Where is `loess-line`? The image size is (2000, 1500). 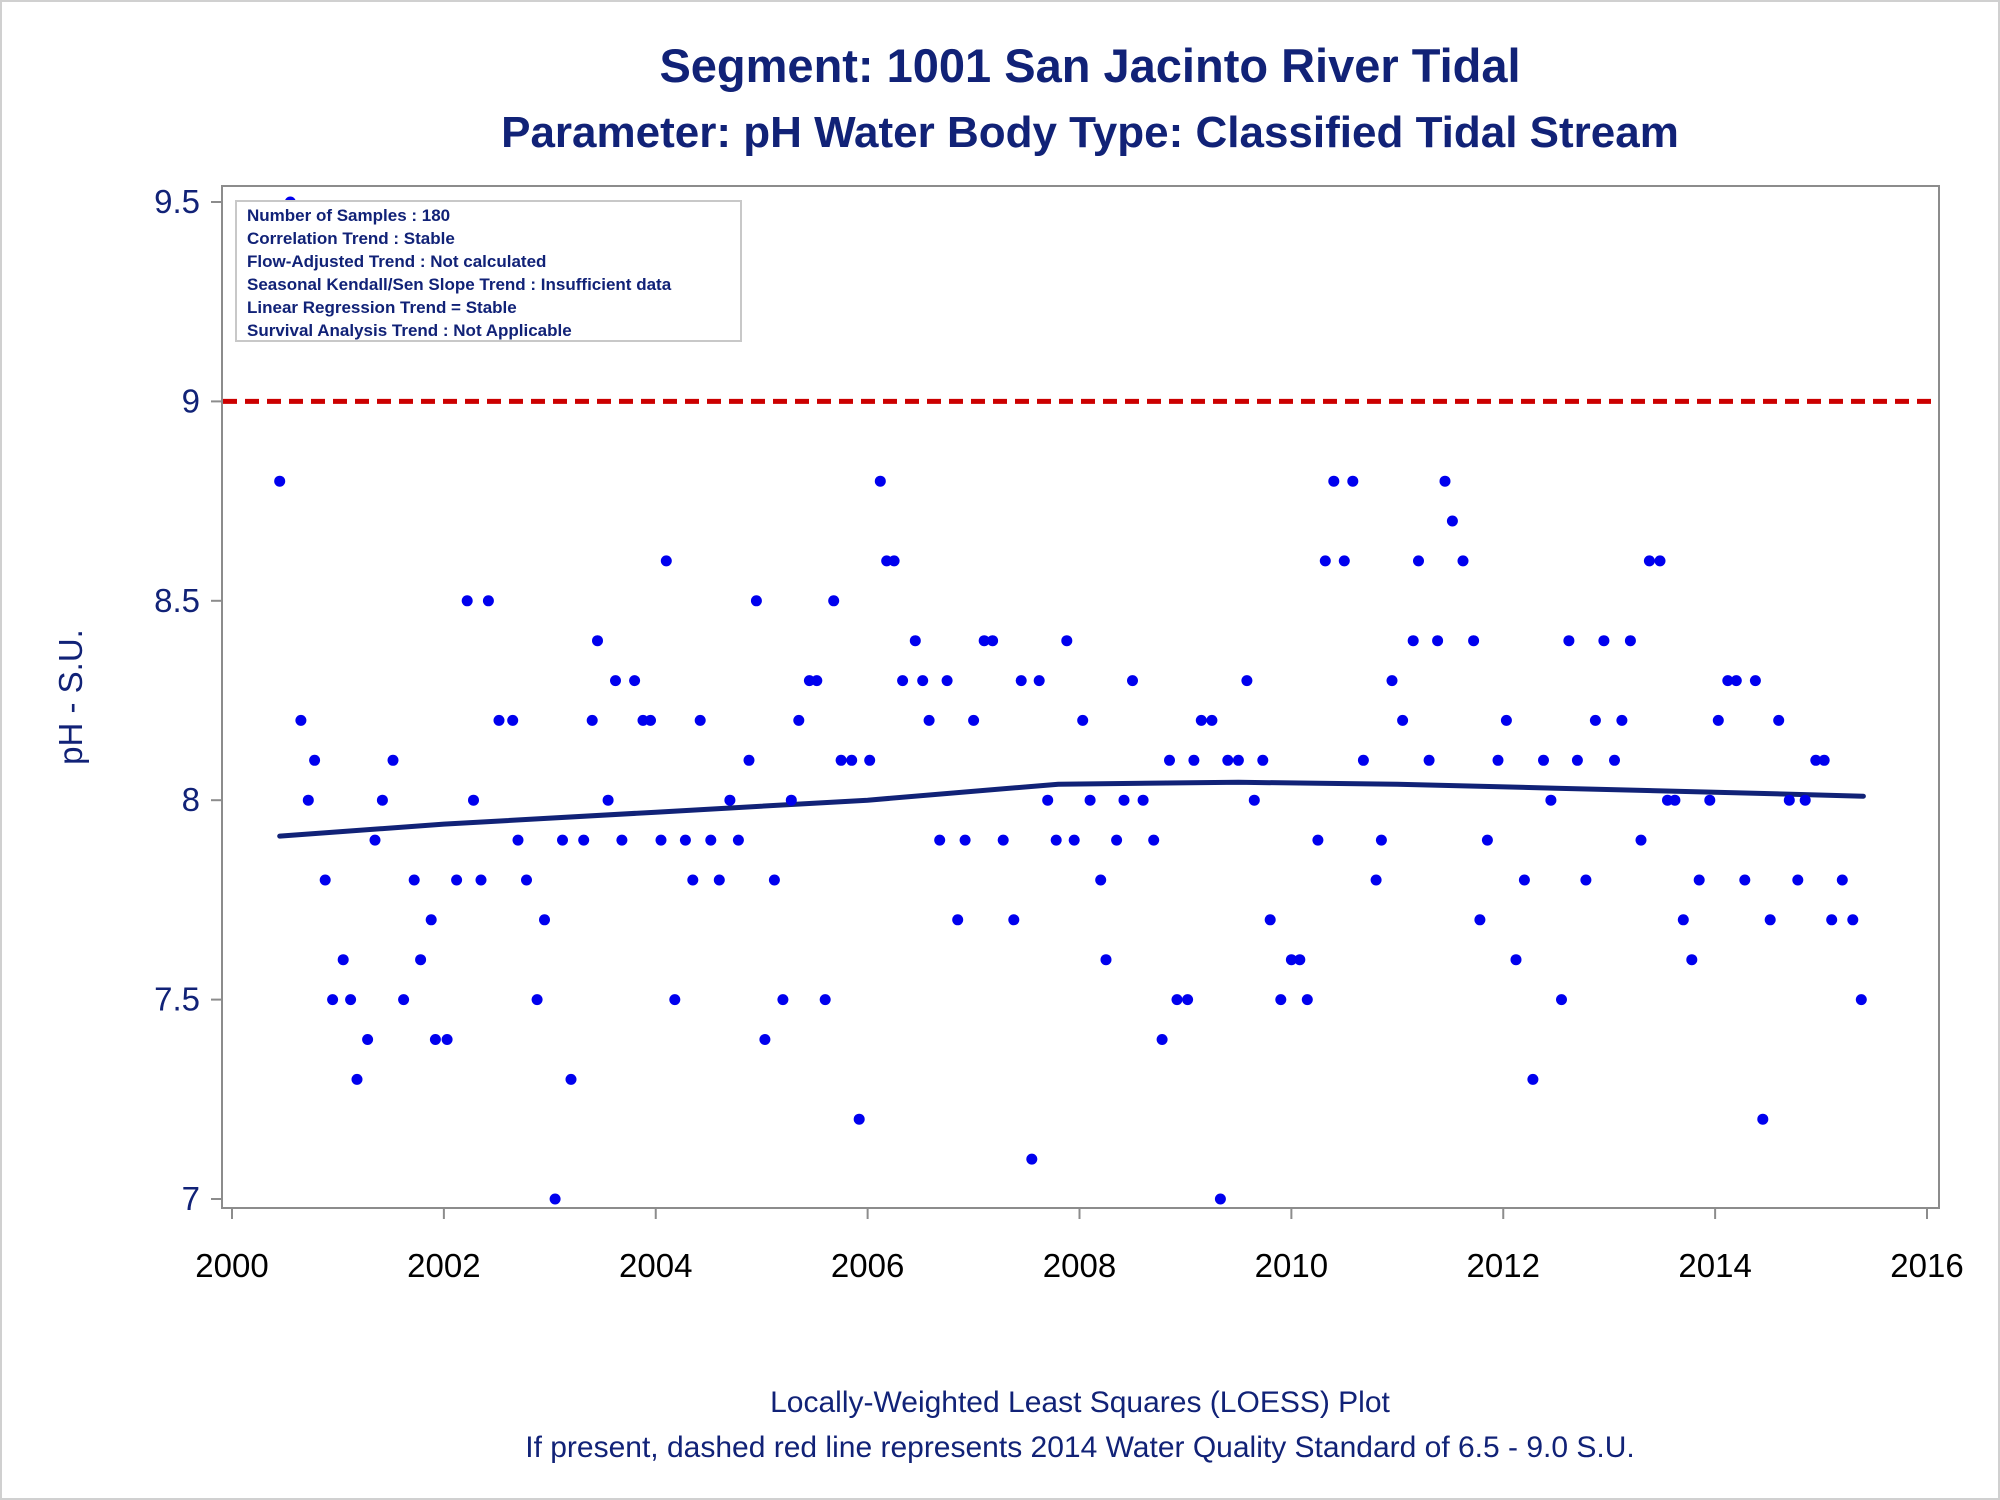 loess-line is located at coordinates (1071, 809).